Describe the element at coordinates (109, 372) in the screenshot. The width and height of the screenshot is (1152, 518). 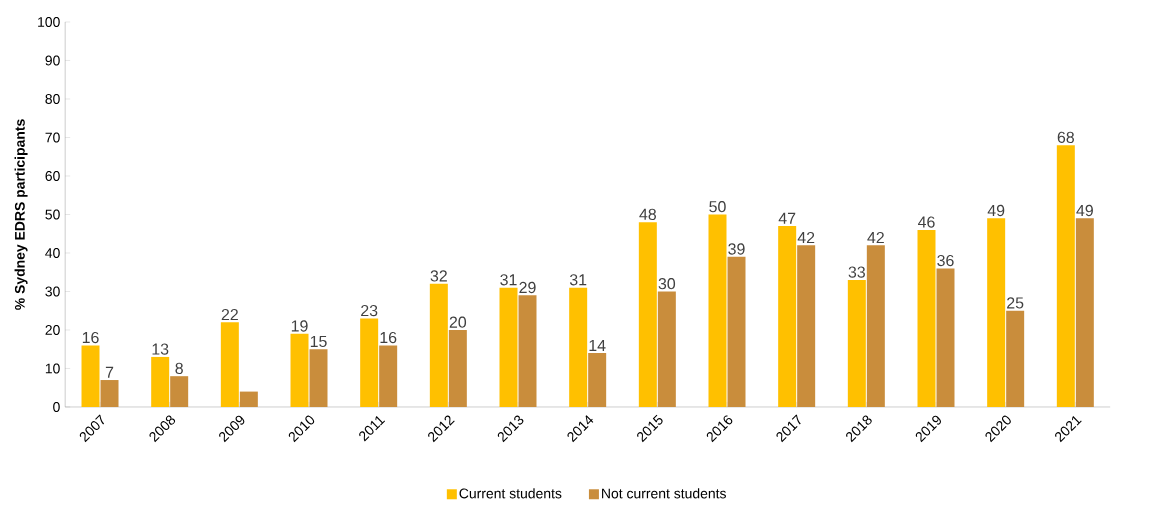
I see `data-label: 7` at that location.